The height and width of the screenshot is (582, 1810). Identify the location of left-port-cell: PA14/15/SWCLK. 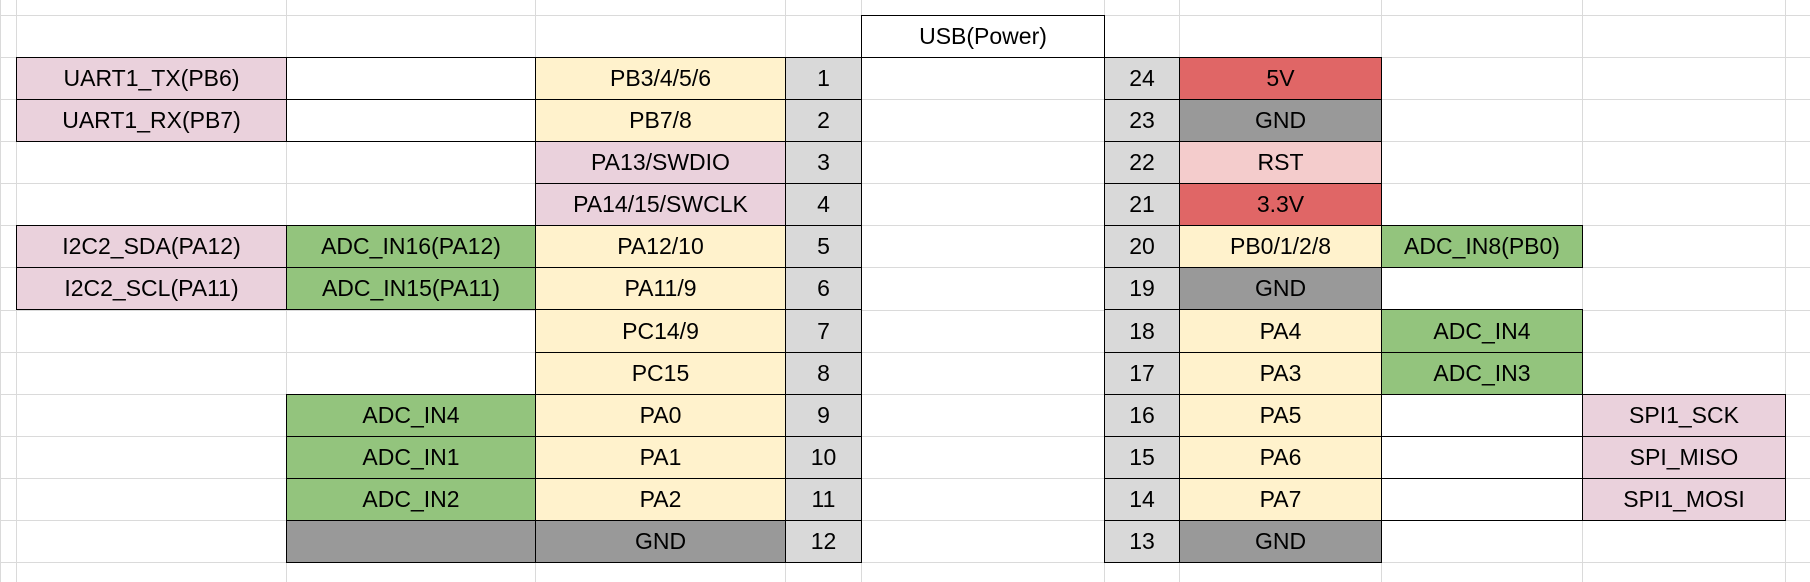
(660, 205).